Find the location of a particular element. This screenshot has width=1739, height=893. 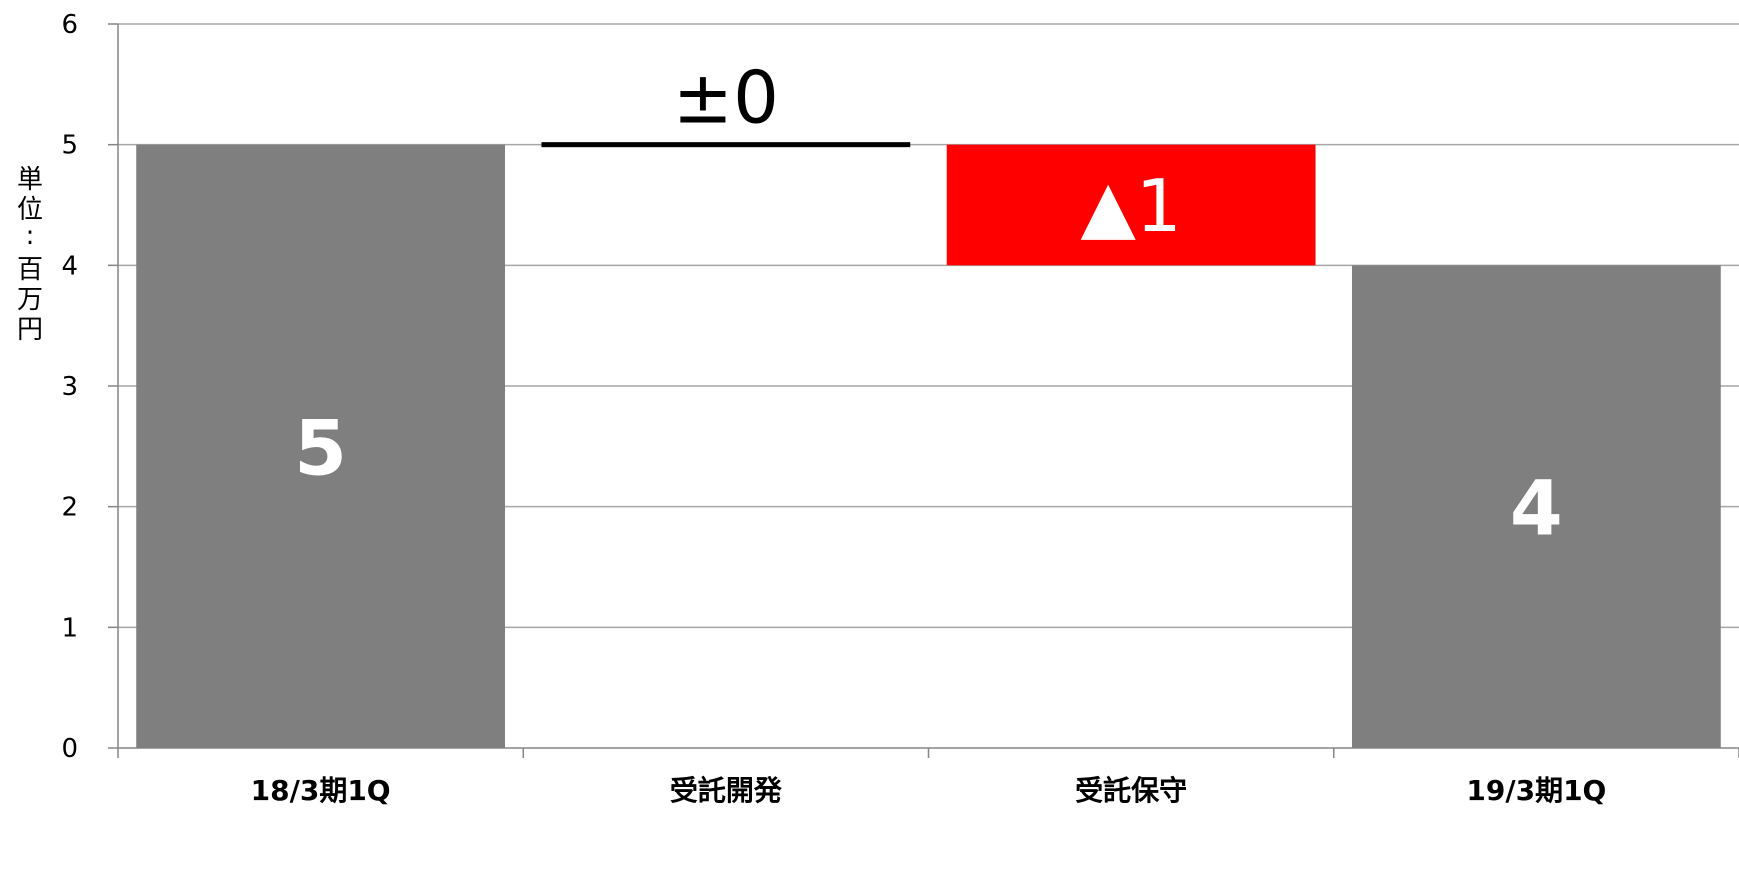

x-tick-label: 受託開発 is located at coordinates (726, 790).